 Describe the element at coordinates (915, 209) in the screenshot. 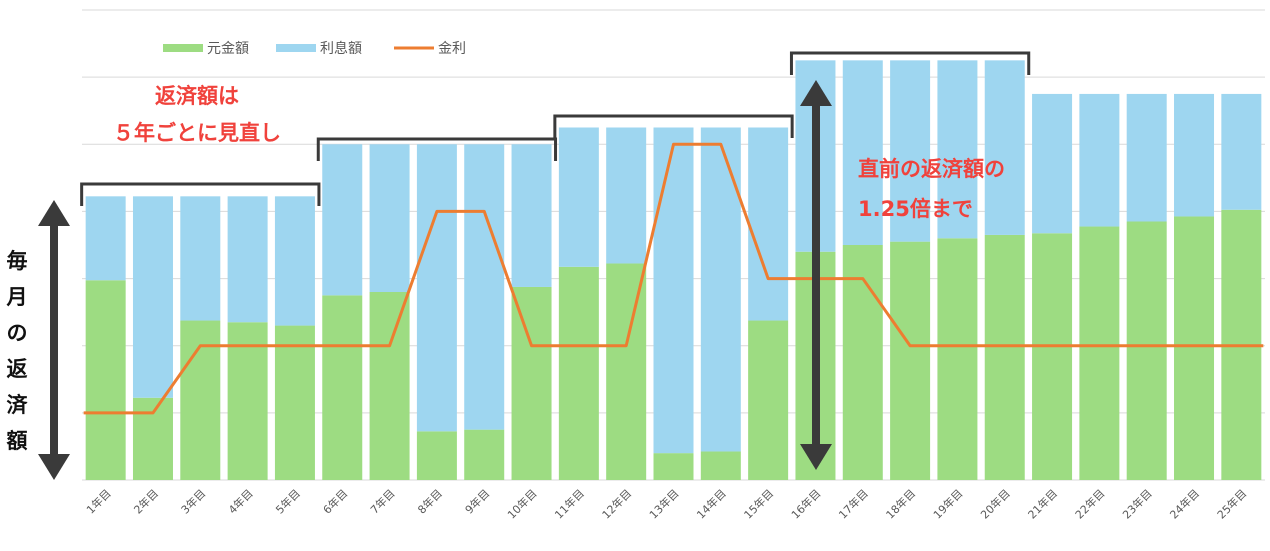

I see `annotation-prev-line2: 1.25倍まで` at that location.